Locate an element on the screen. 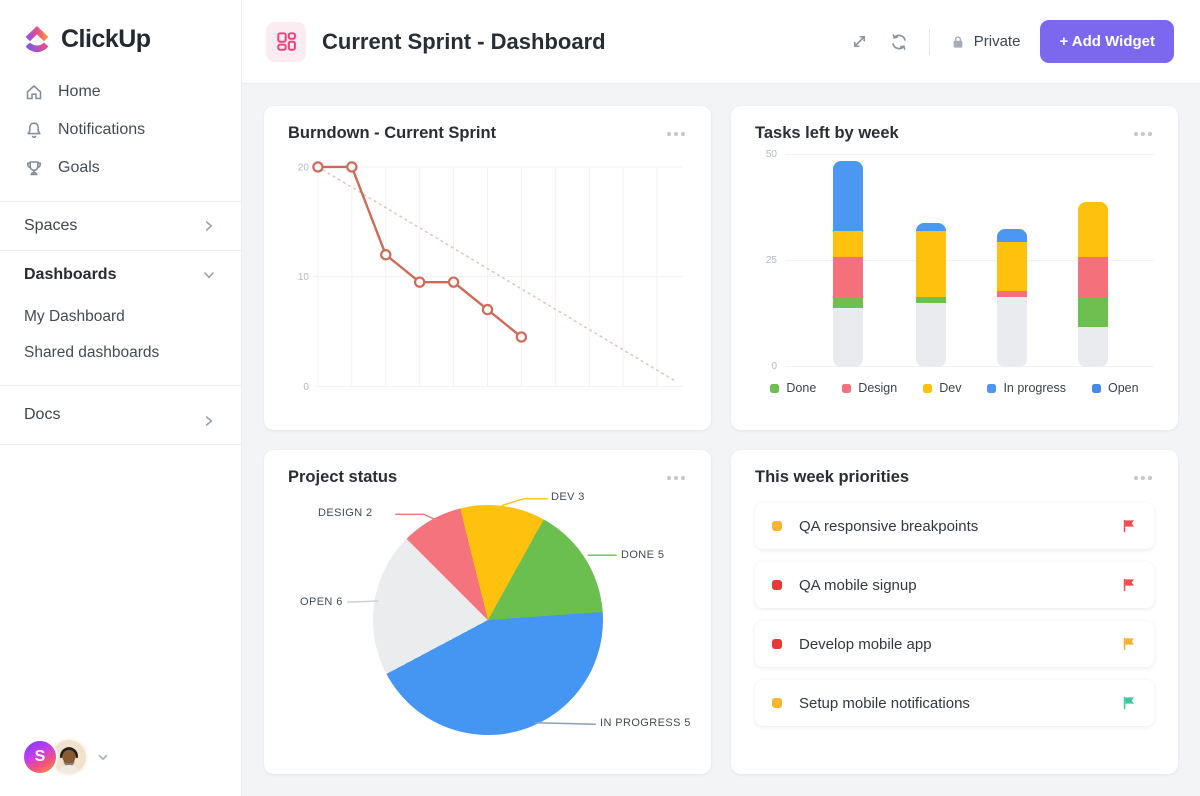 The width and height of the screenshot is (1200, 796). spaces-label: Spaces is located at coordinates (51, 225).